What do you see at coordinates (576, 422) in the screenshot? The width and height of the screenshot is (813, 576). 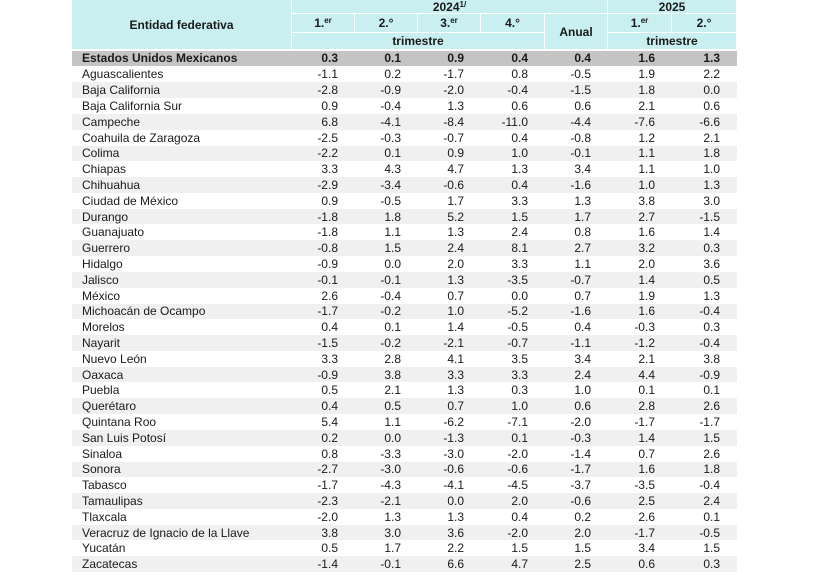 I see `row-value: -2.0` at bounding box center [576, 422].